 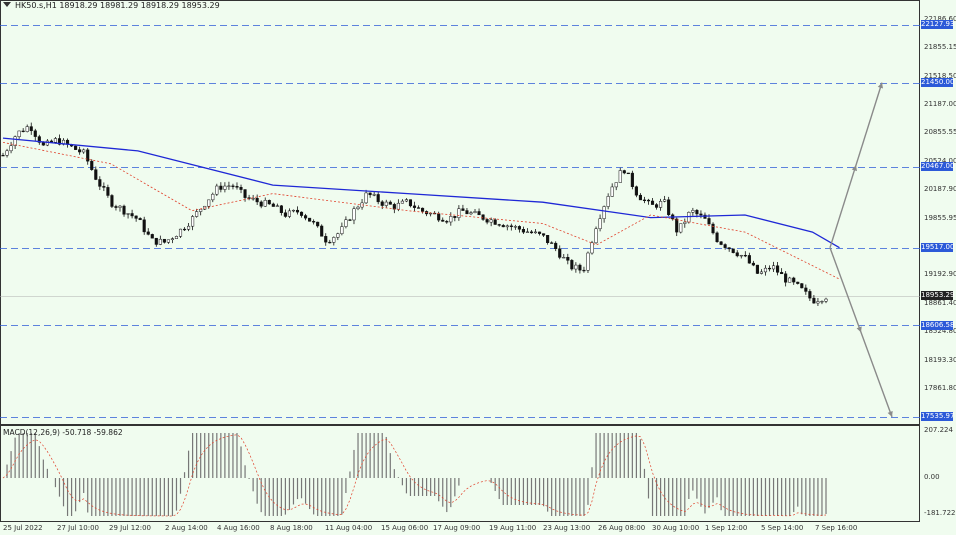 I want to click on time-tick: 23 Aug 13:00, so click(x=567, y=528).